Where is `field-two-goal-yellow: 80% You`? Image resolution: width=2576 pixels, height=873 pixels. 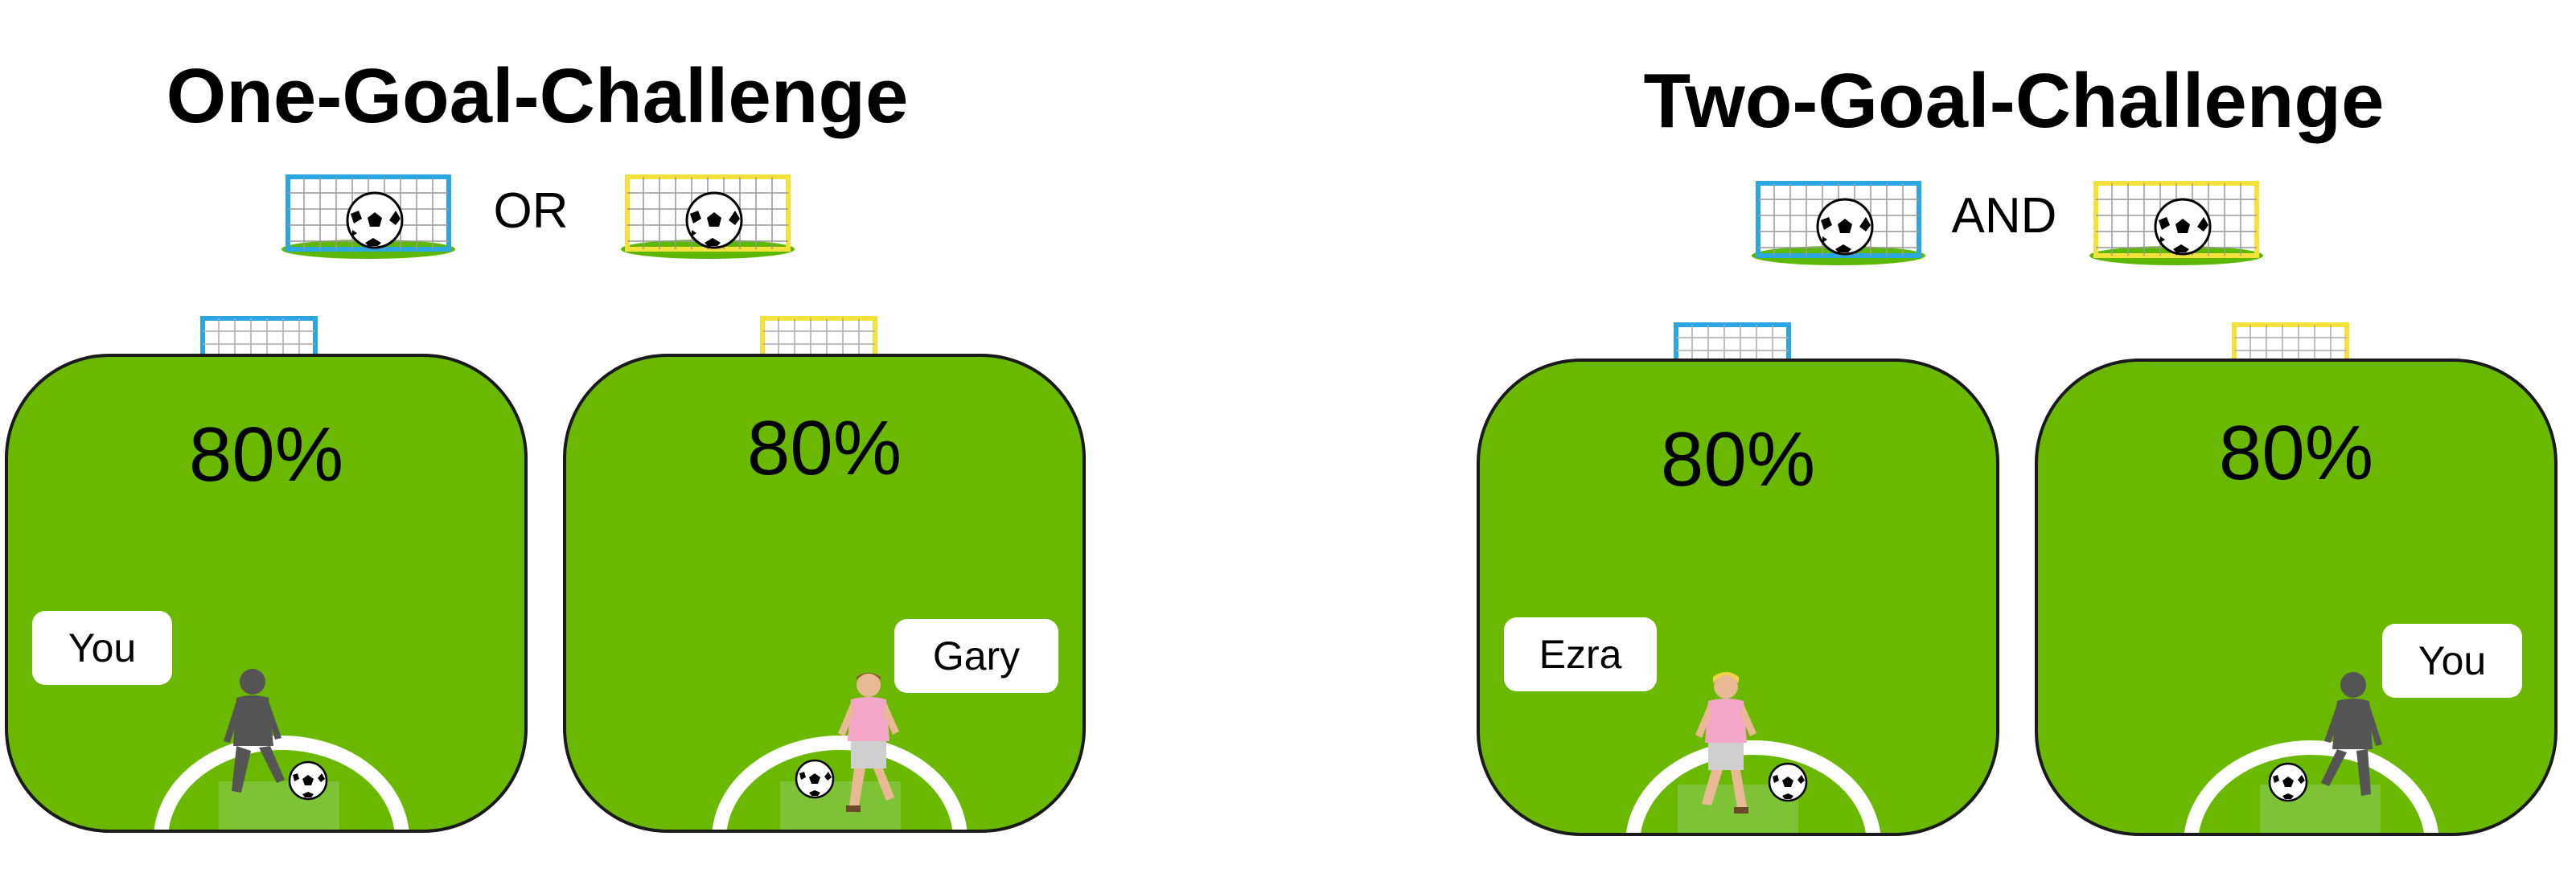
field-two-goal-yellow: 80% You is located at coordinates (2296, 597).